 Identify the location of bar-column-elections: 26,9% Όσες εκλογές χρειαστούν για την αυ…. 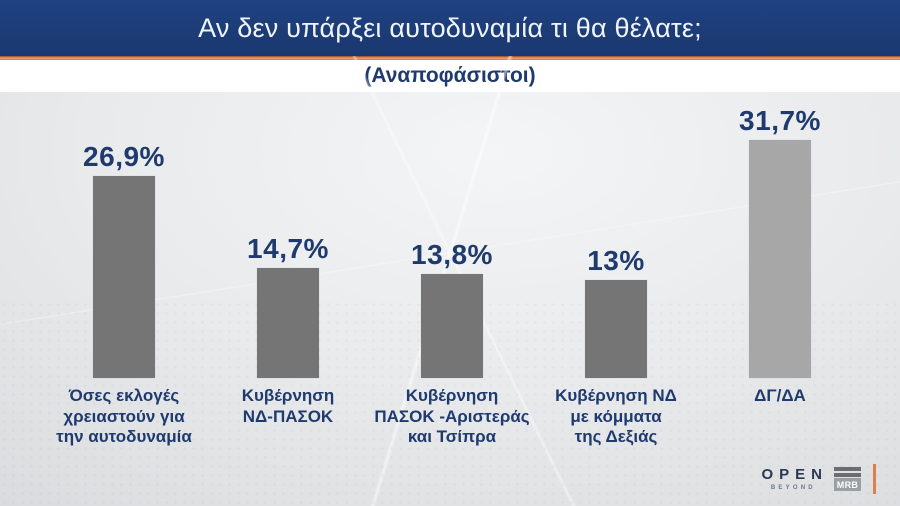
(124, 271).